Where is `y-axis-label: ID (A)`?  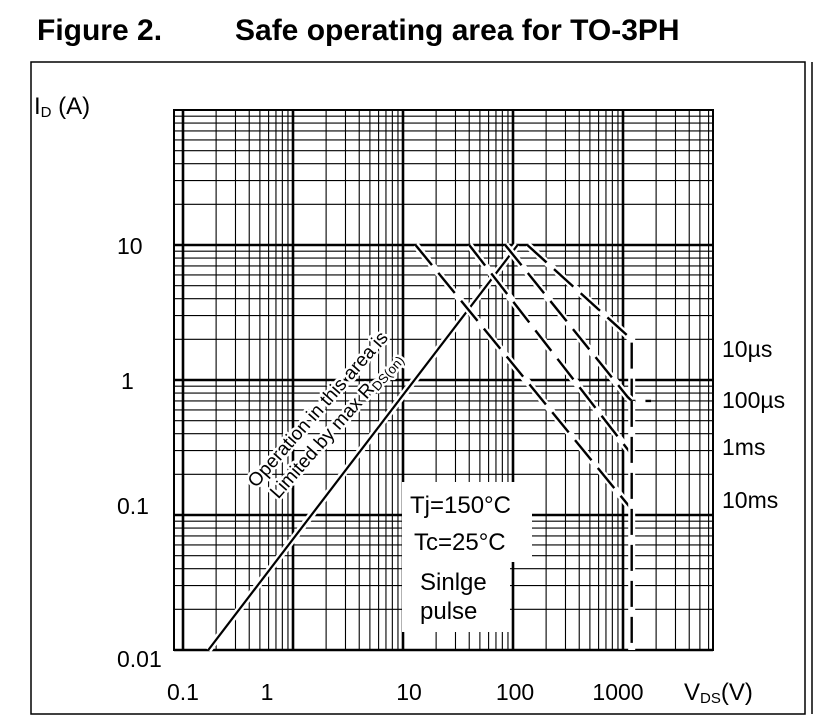
y-axis-label: ID (A) is located at coordinates (62, 107).